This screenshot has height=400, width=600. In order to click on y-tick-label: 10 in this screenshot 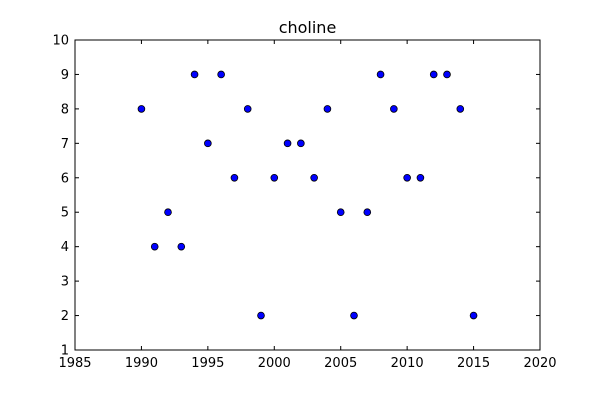, I will do `click(60, 41)`.